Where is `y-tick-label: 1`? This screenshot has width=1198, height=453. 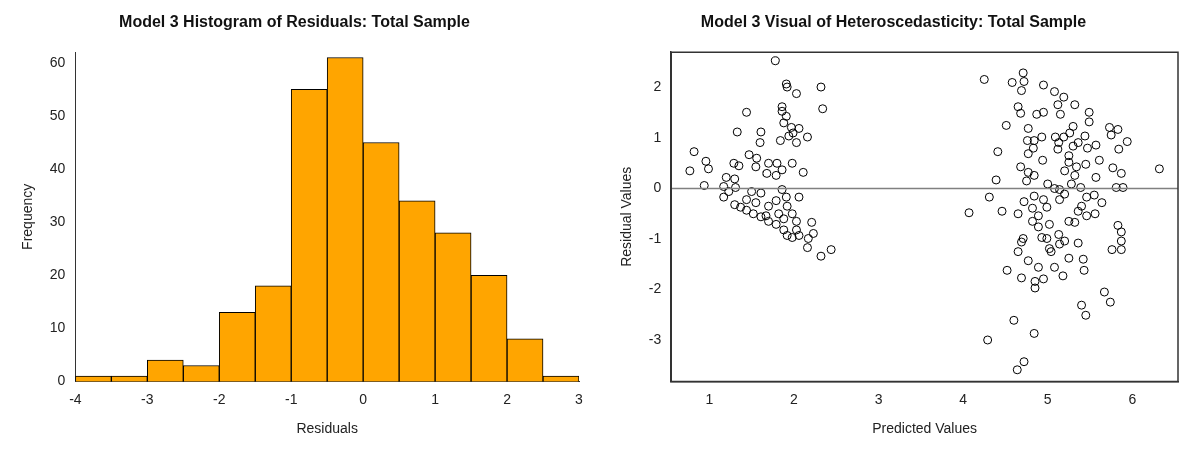
y-tick-label: 1 is located at coordinates (657, 136).